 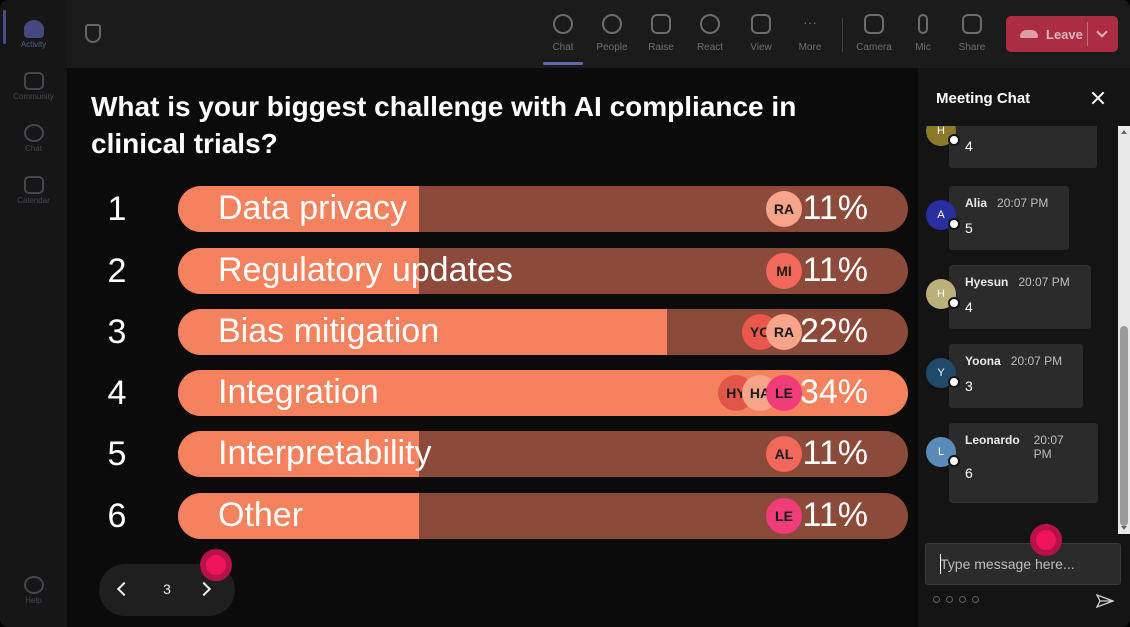 I want to click on poll-option-bar: Interpretability AL 11%, so click(x=543, y=454).